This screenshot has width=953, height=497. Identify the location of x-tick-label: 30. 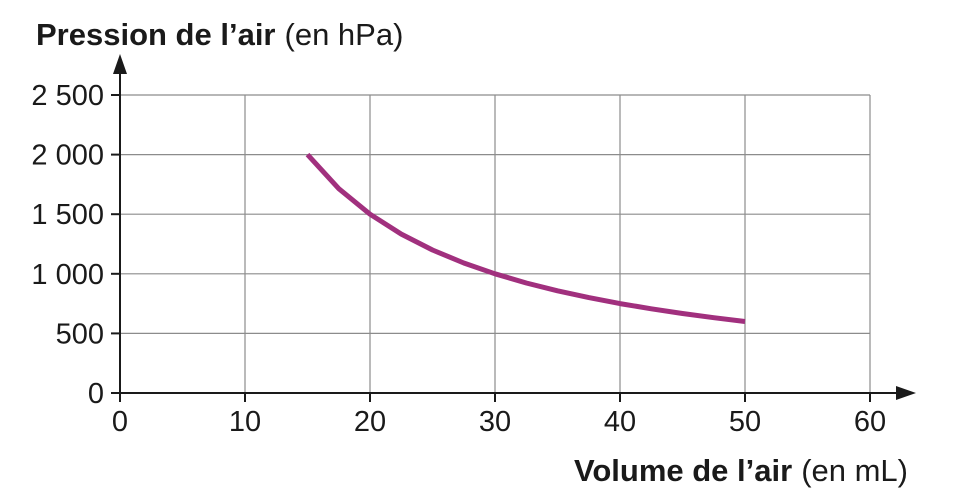
(495, 422).